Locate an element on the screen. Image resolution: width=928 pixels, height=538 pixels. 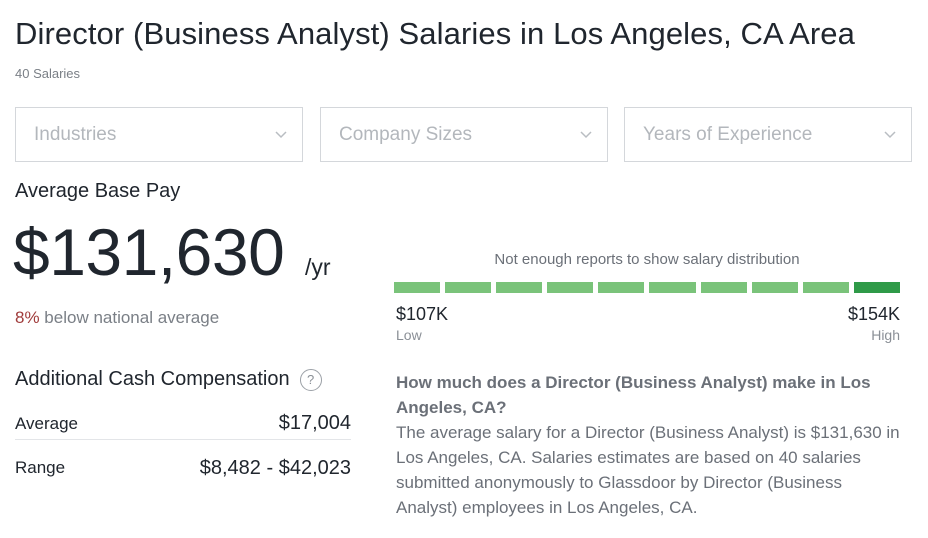
comparison-percent: 8% is located at coordinates (27, 317).